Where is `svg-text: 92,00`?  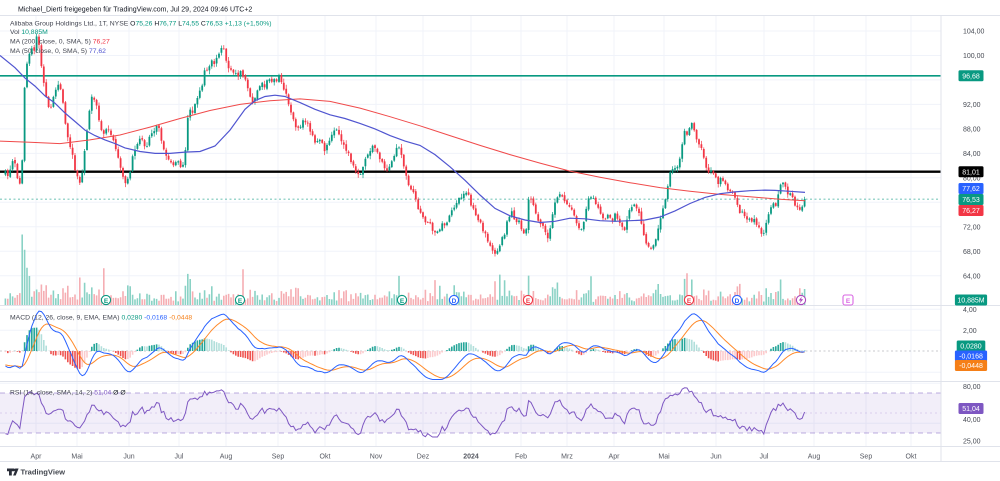 svg-text: 92,00 is located at coordinates (972, 105).